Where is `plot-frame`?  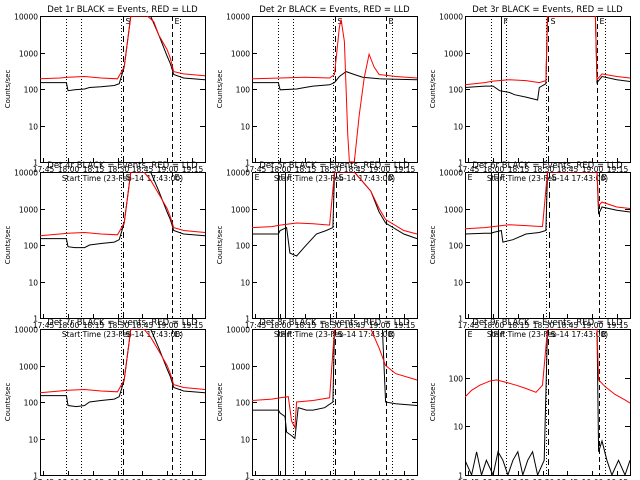
plot-frame is located at coordinates (548, 245).